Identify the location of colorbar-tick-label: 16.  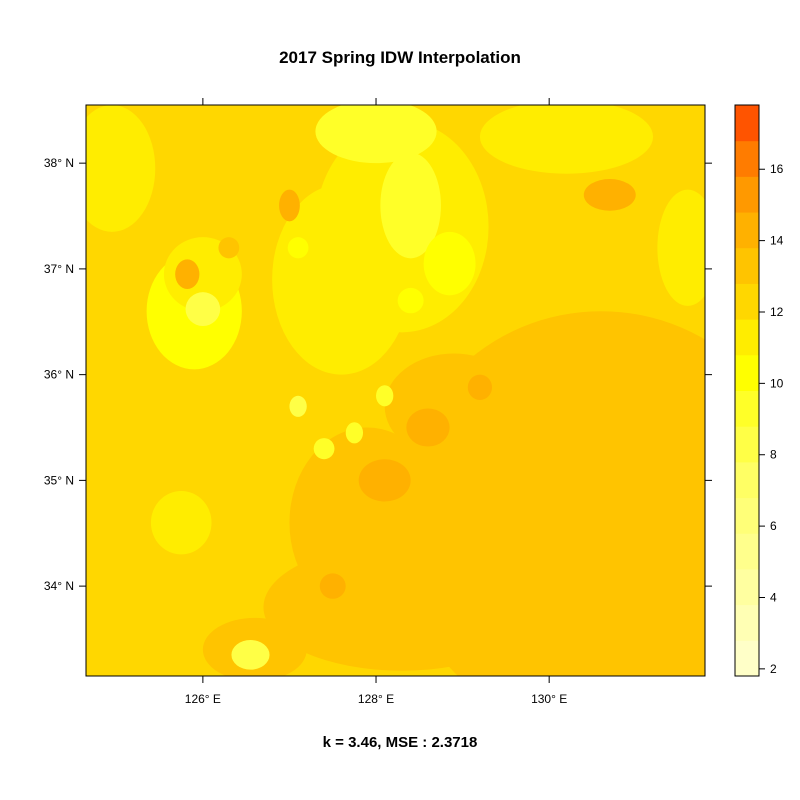
(777, 169).